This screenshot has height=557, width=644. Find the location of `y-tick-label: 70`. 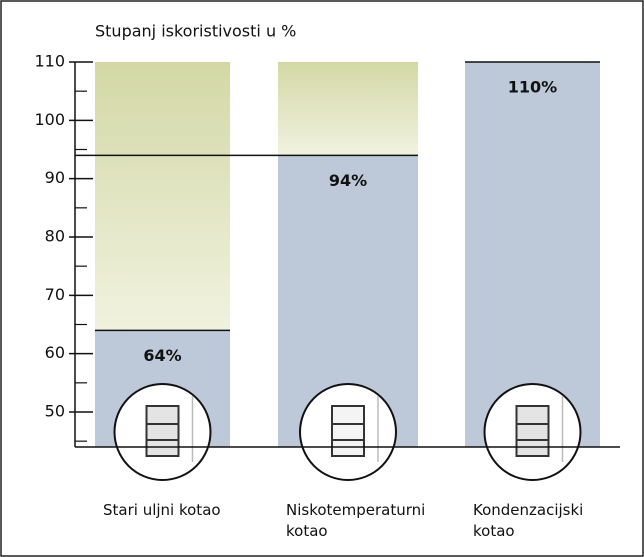

y-tick-label: 70 is located at coordinates (55, 294).